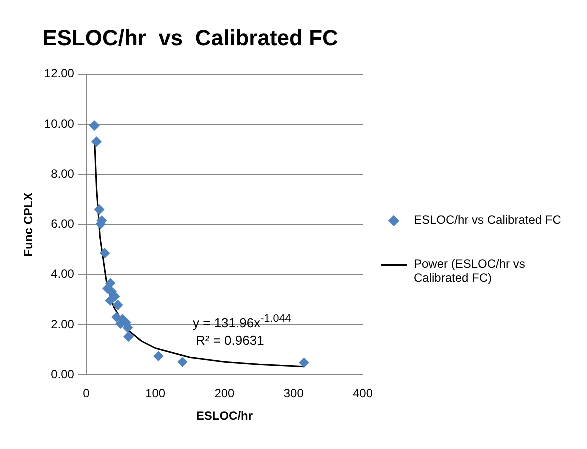 The image size is (587, 449). Describe the element at coordinates (63, 224) in the screenshot. I see `y-tick-label: 6.00` at that location.